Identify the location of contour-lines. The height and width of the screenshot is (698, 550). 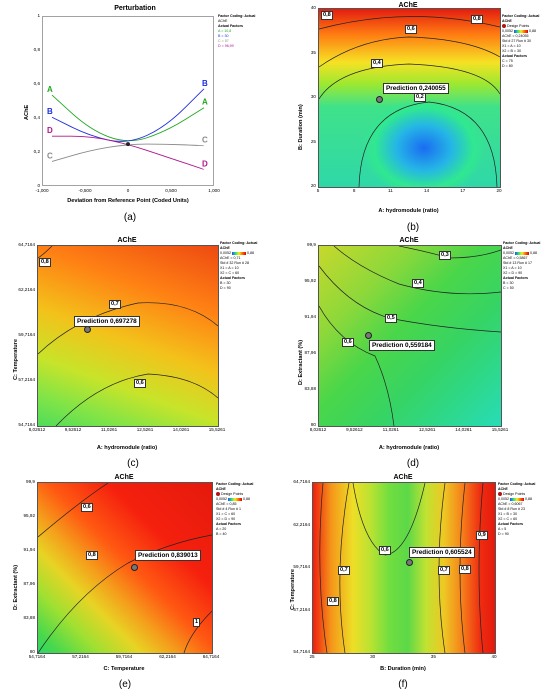
(128, 336).